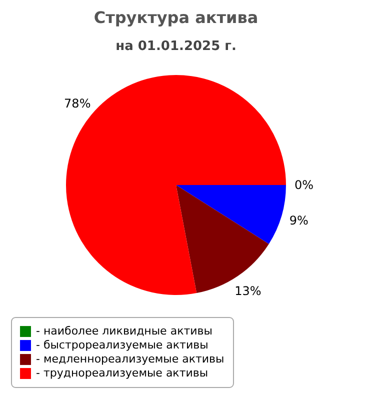 The image size is (370, 400). What do you see at coordinates (130, 359) in the screenshot?
I see `legend-label: - медленнореализуемые активы` at bounding box center [130, 359].